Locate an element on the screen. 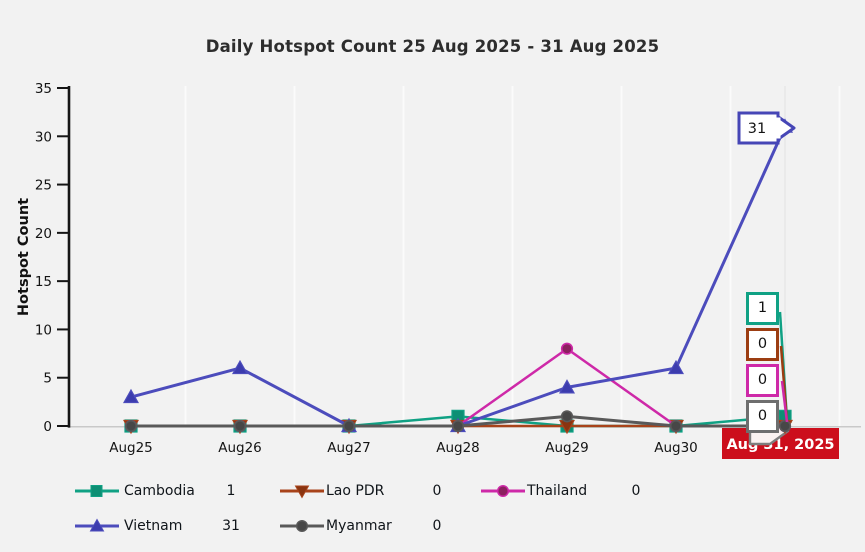  y-tick-label-20: 20 is located at coordinates (43, 234).